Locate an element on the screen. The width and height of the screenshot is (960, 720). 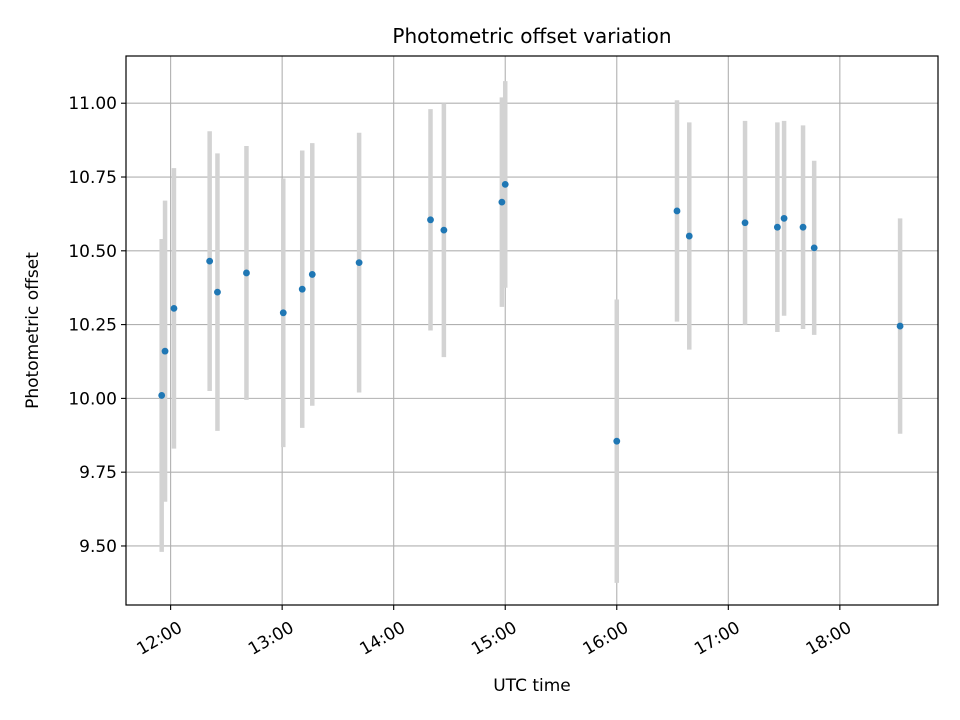
x-tick-label: 15:00 is located at coordinates (494, 639).